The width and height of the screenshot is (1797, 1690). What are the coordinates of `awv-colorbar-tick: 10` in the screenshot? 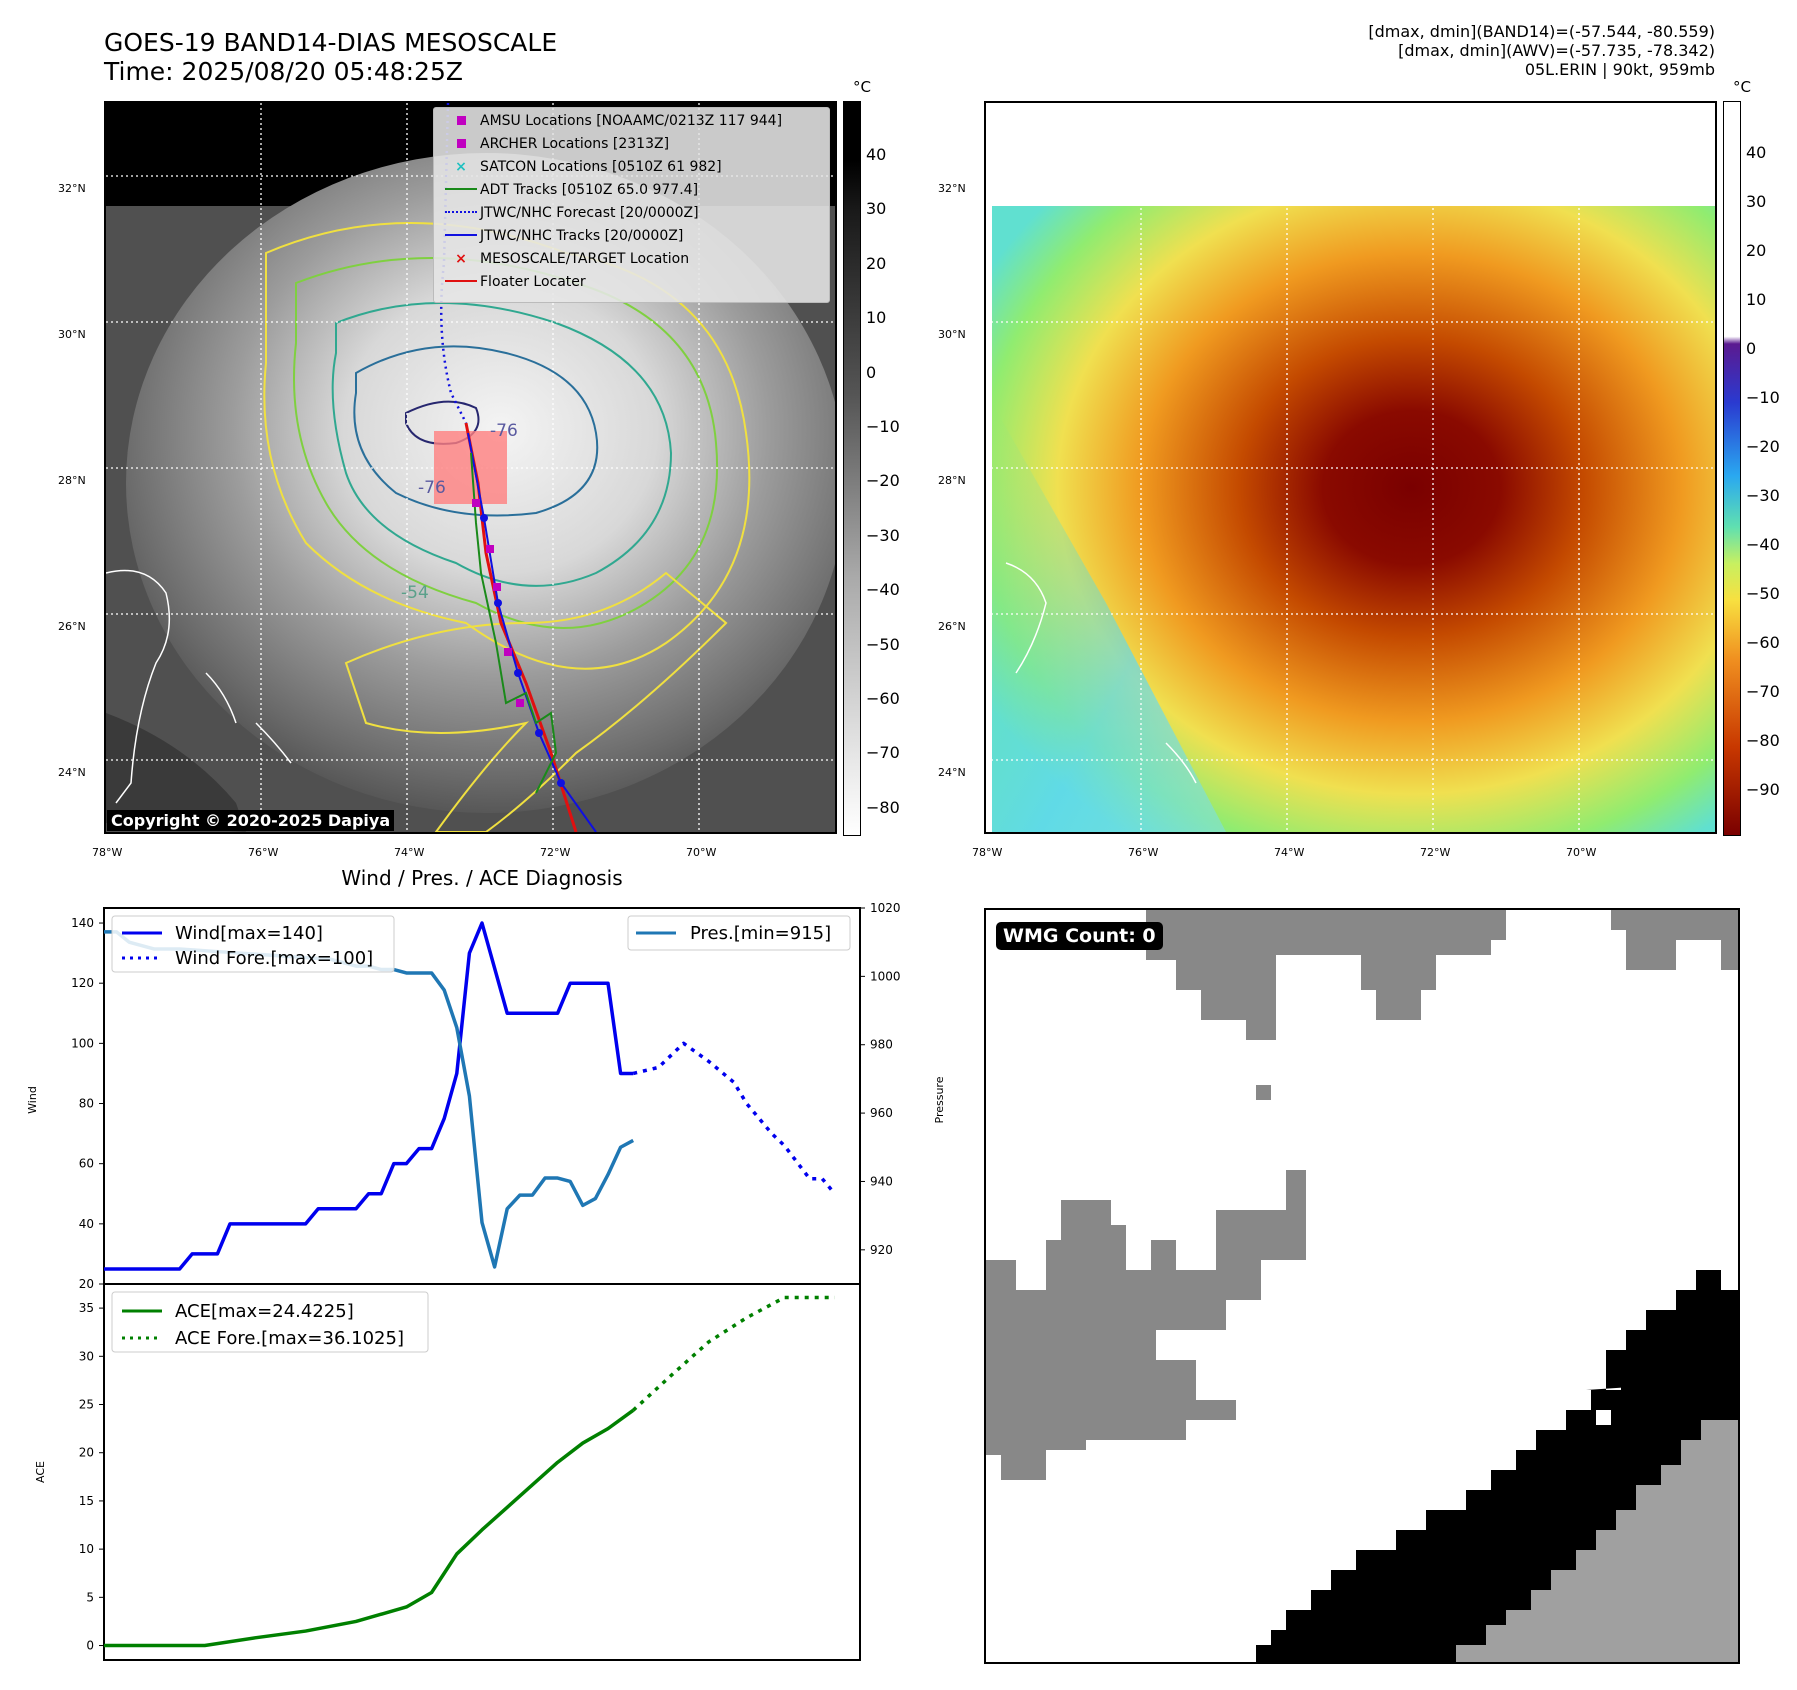 It's located at (1756, 299).